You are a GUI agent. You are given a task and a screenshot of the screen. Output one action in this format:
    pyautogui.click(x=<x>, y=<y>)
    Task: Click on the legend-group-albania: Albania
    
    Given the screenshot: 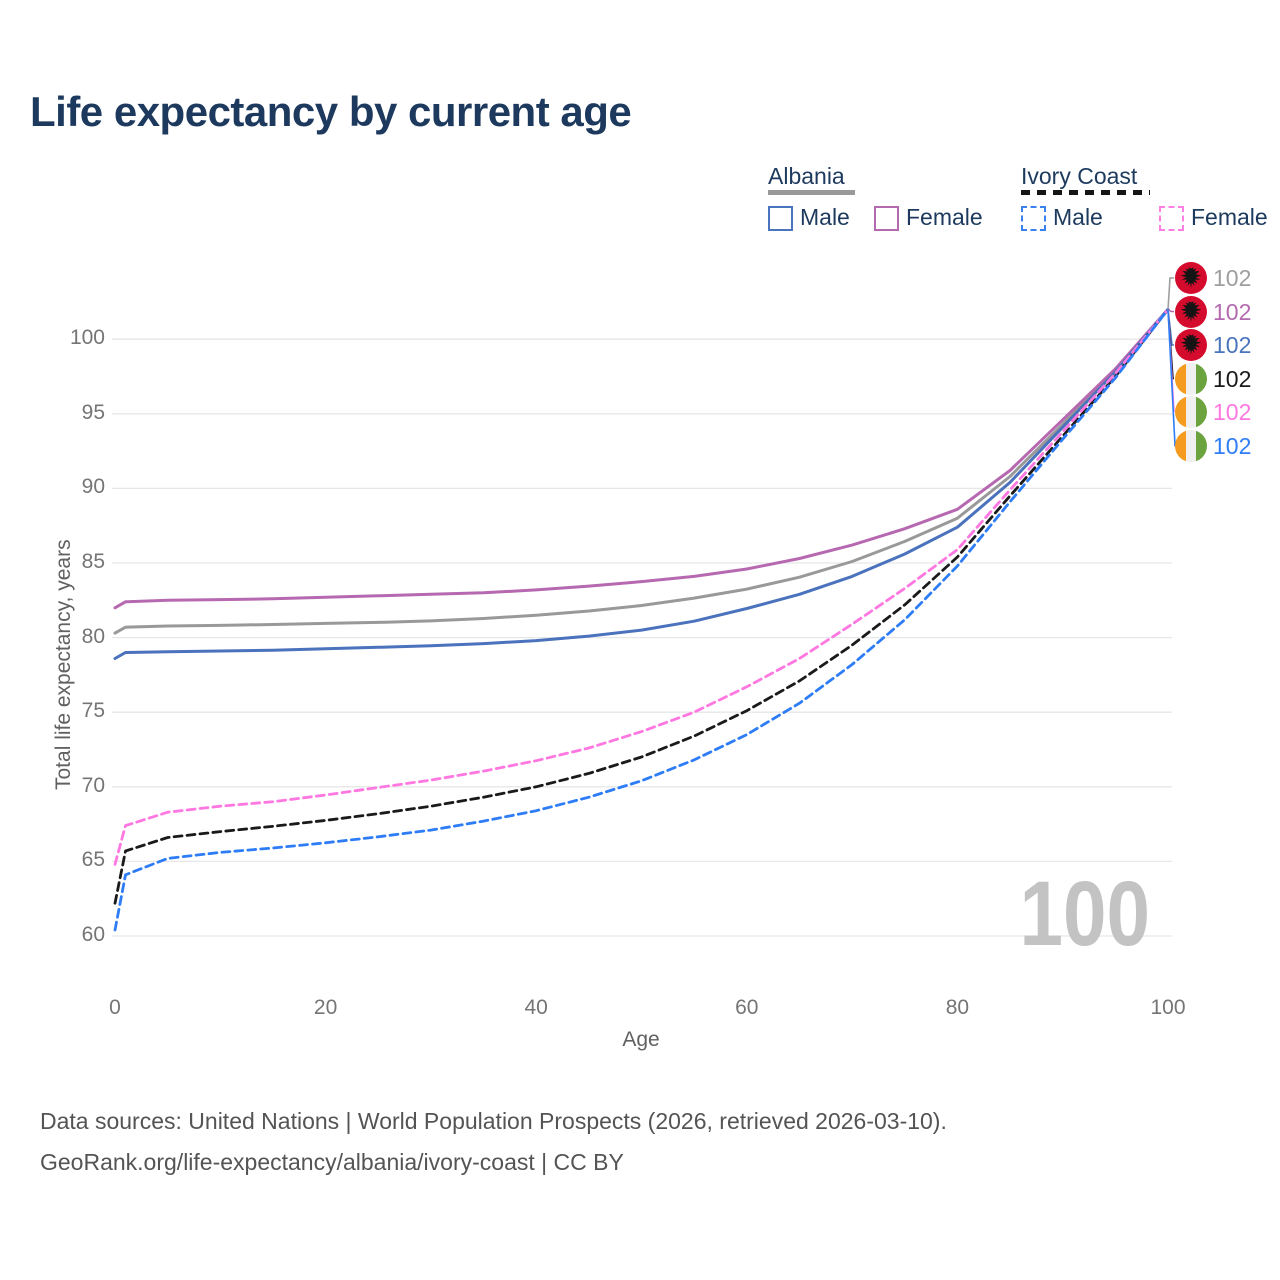 What is the action you would take?
    pyautogui.click(x=806, y=176)
    